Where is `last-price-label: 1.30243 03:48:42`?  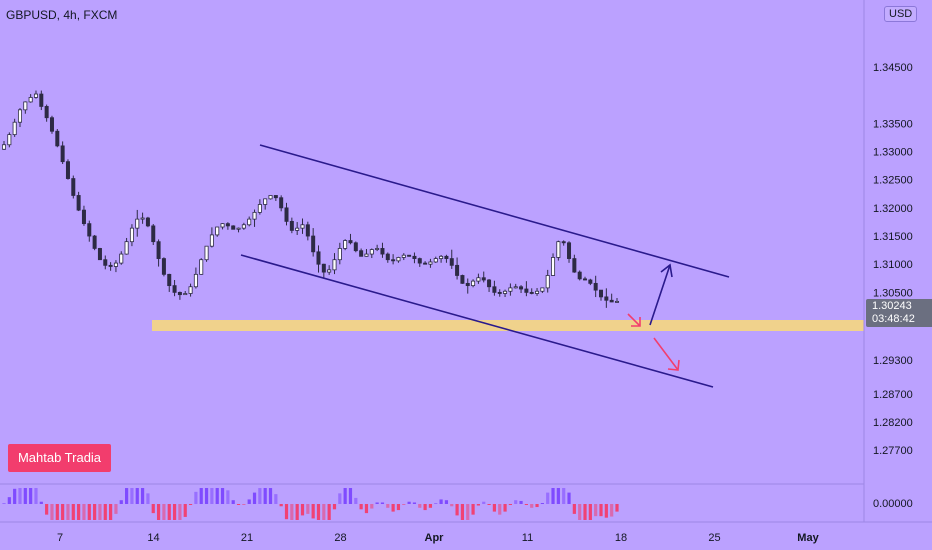
last-price-label: 1.30243 03:48:42 is located at coordinates (899, 313).